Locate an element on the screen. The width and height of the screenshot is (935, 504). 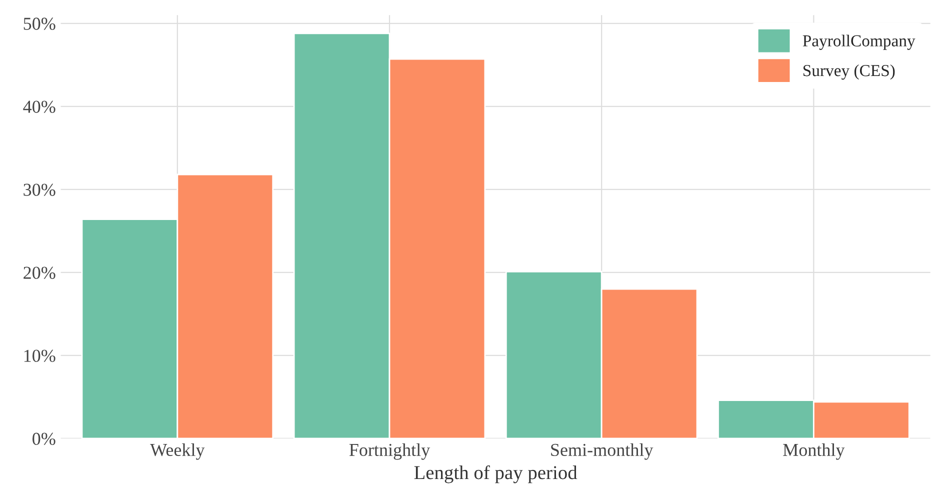
x-tick-label: Weekly is located at coordinates (177, 451).